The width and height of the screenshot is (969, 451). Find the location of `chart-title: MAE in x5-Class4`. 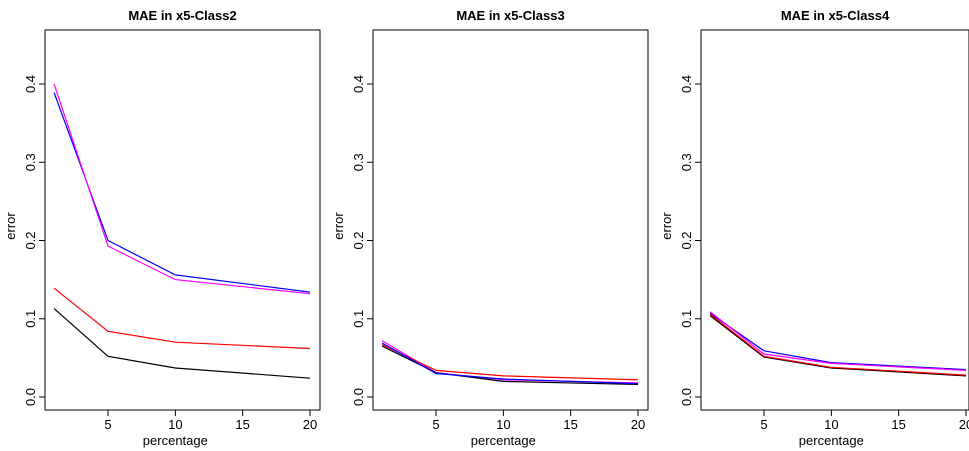

chart-title: MAE in x5-Class4 is located at coordinates (835, 15).